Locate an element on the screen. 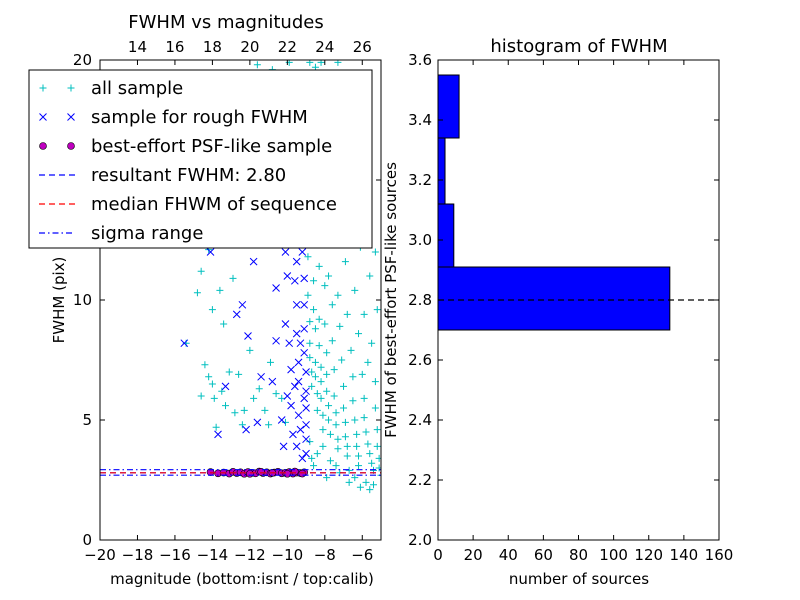 Image resolution: width=800 pixels, height=600 pixels. legend-label: sample for rough FWHM is located at coordinates (199, 117).